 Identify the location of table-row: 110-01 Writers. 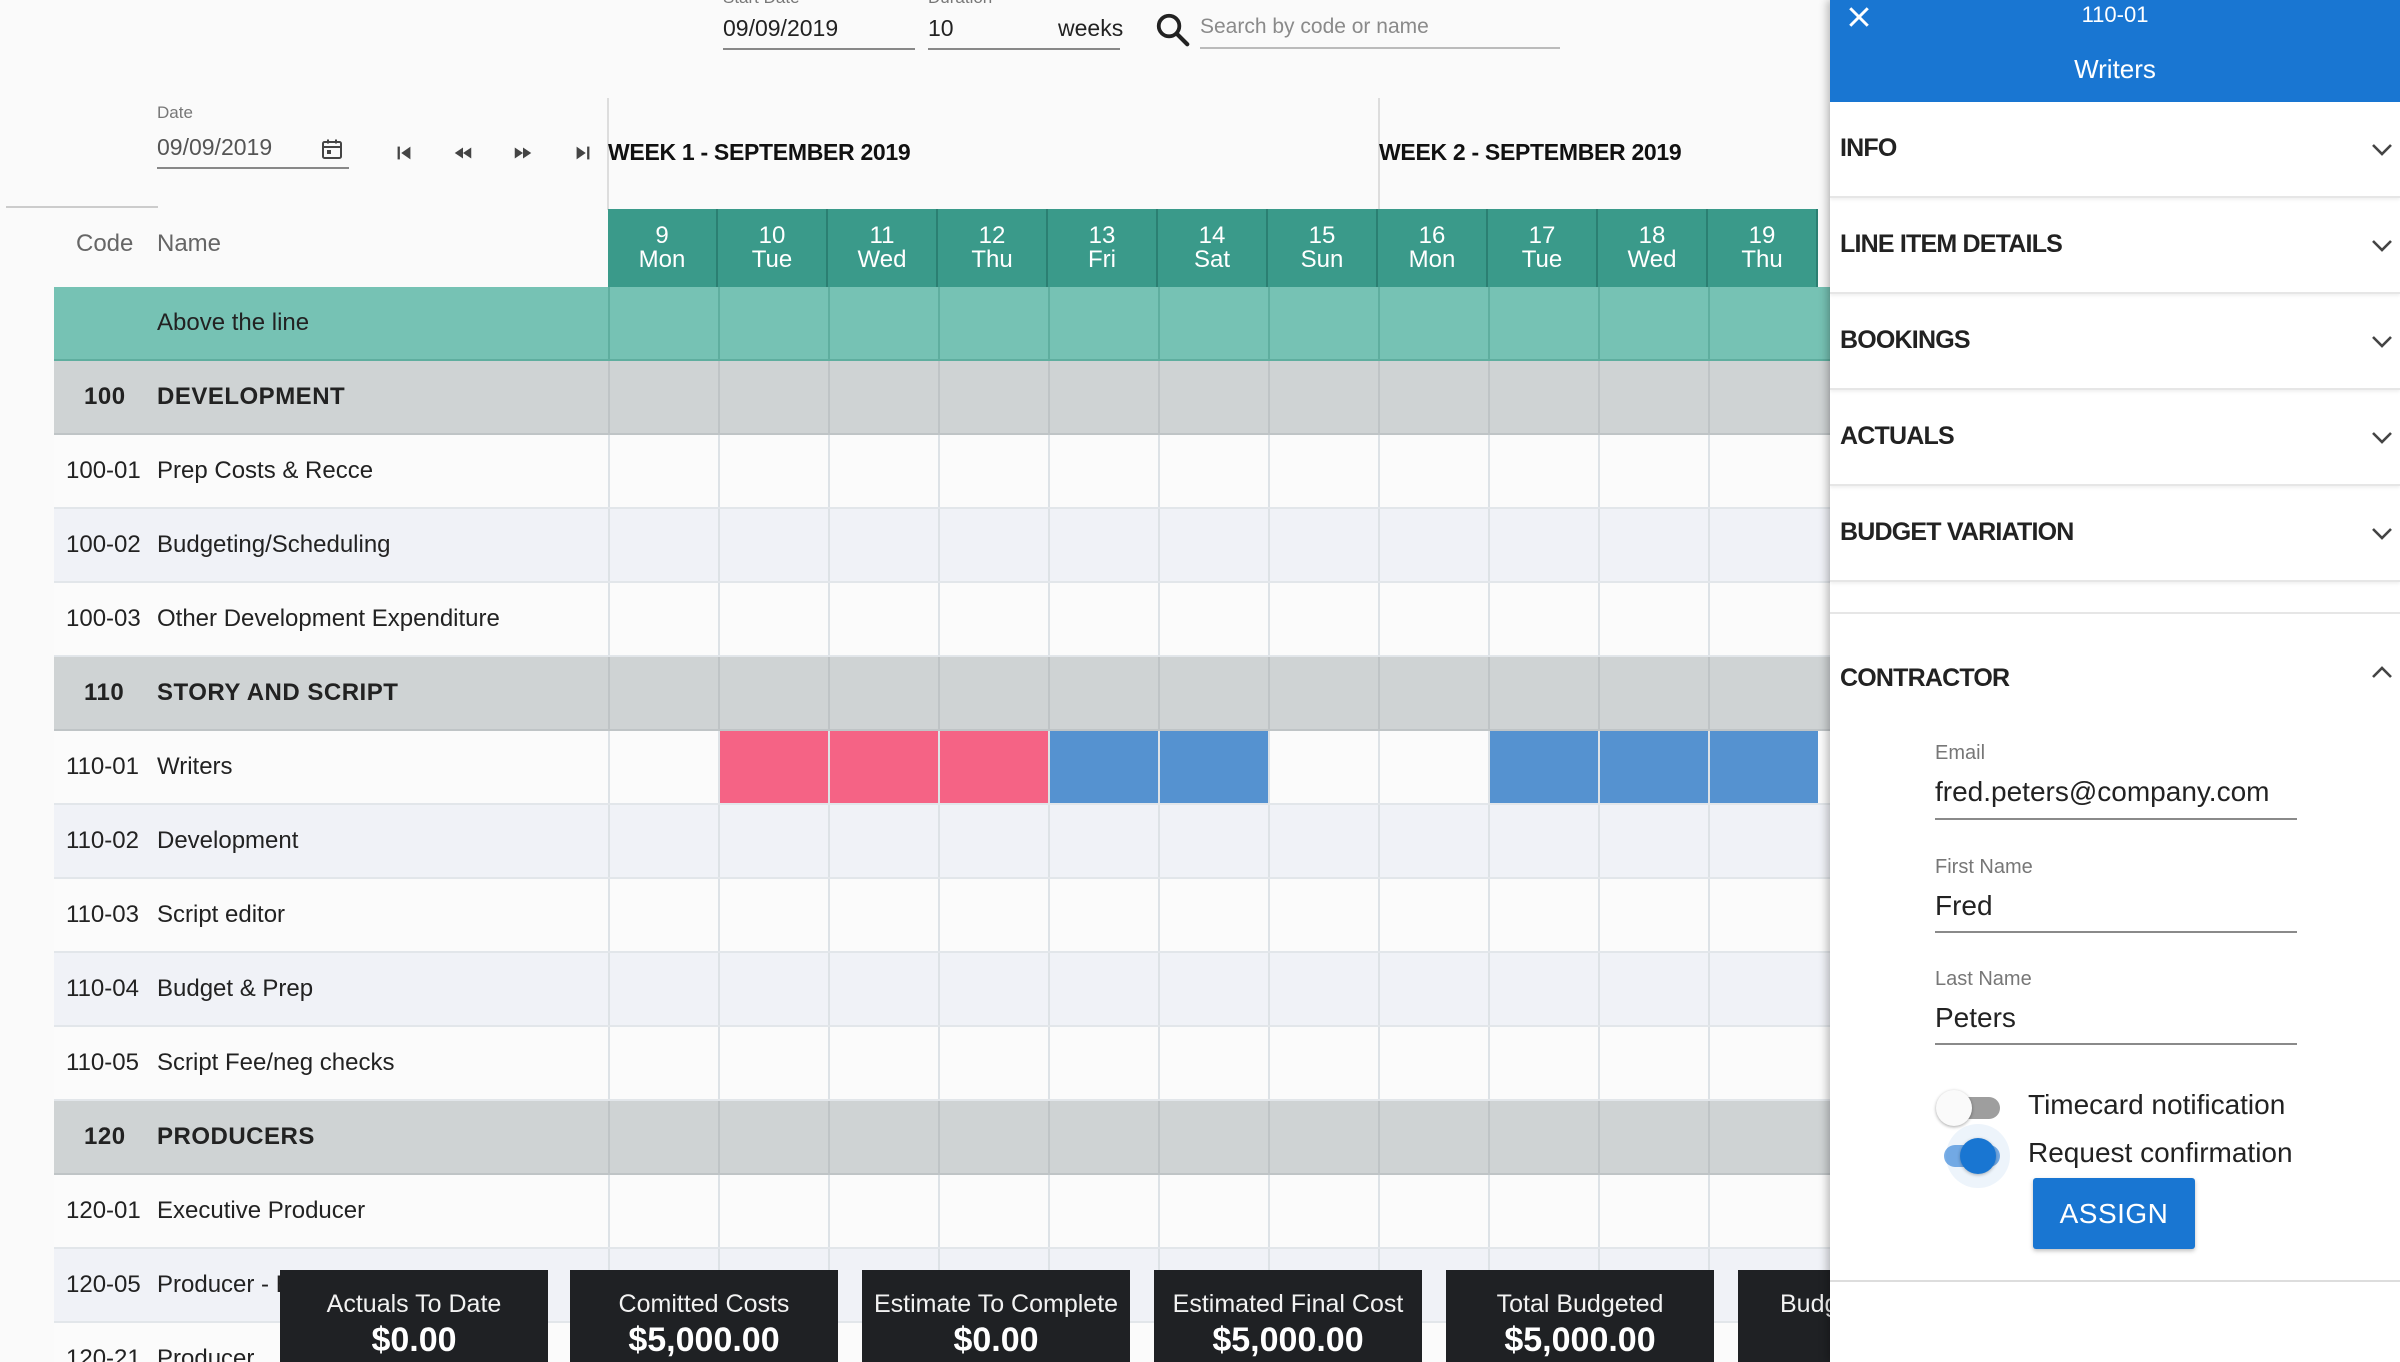
(942, 768).